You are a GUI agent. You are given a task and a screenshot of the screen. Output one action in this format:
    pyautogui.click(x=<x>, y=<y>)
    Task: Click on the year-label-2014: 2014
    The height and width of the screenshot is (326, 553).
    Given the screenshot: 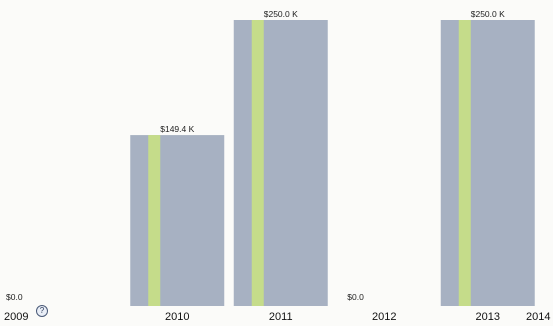 What is the action you would take?
    pyautogui.click(x=538, y=317)
    